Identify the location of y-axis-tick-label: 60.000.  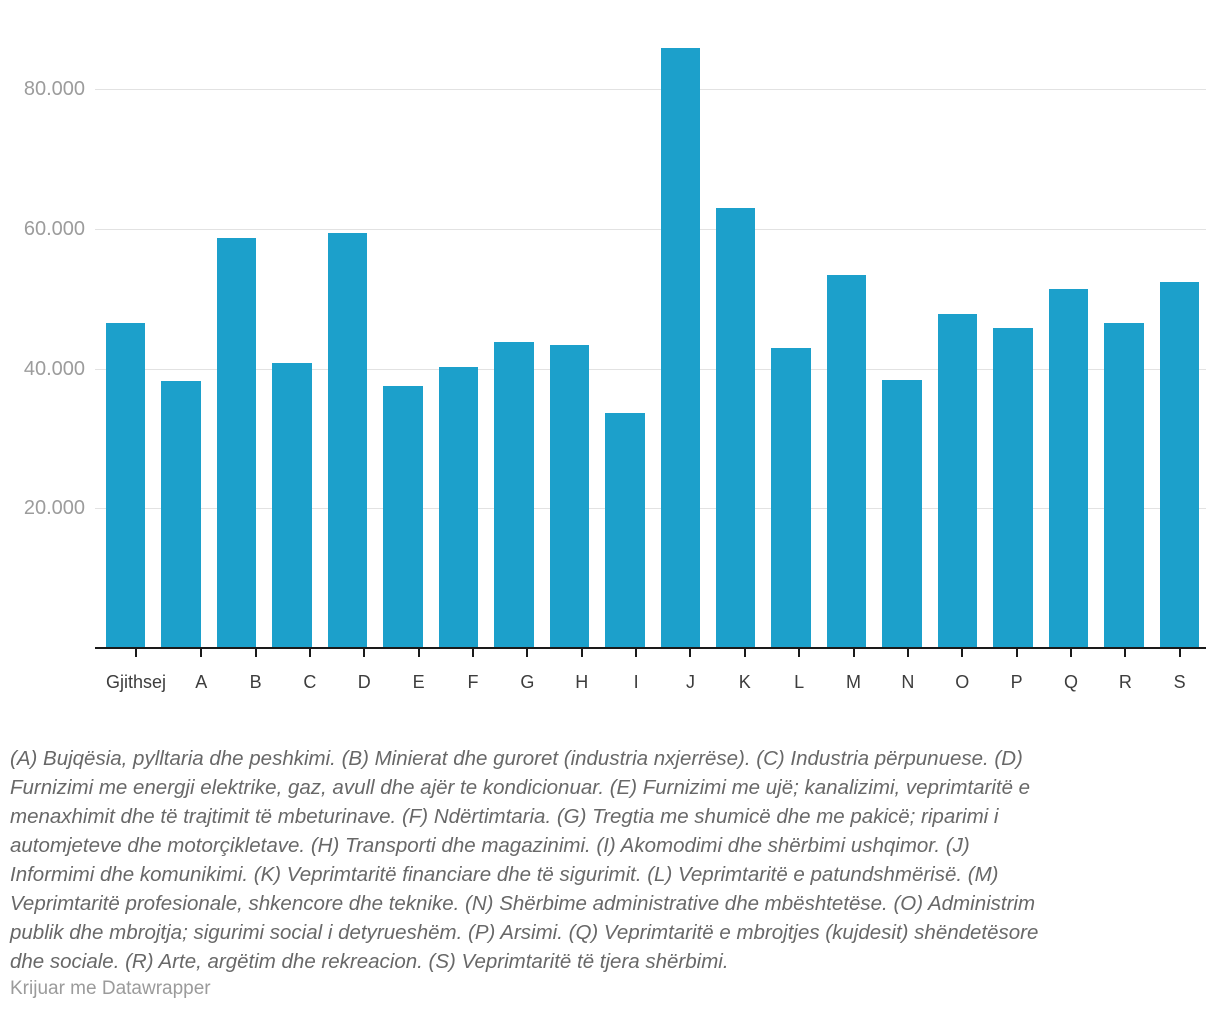
(54, 229).